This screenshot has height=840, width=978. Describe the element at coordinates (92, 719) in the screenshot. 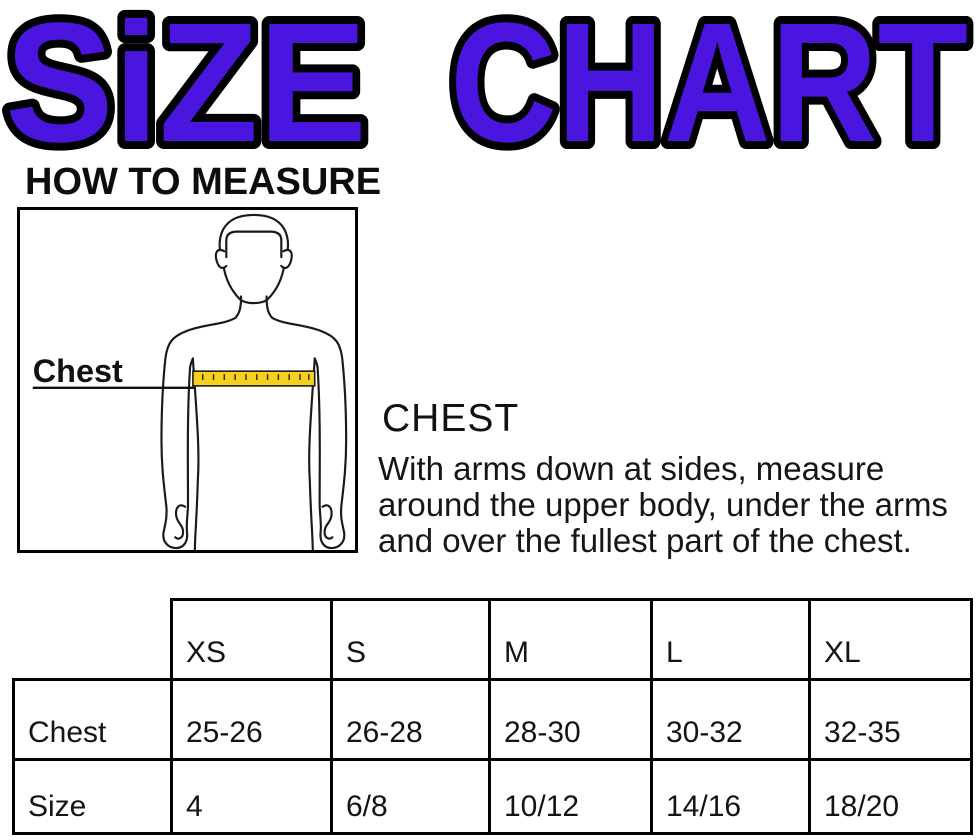

I see `size-table-chest-row-label: Chest` at that location.